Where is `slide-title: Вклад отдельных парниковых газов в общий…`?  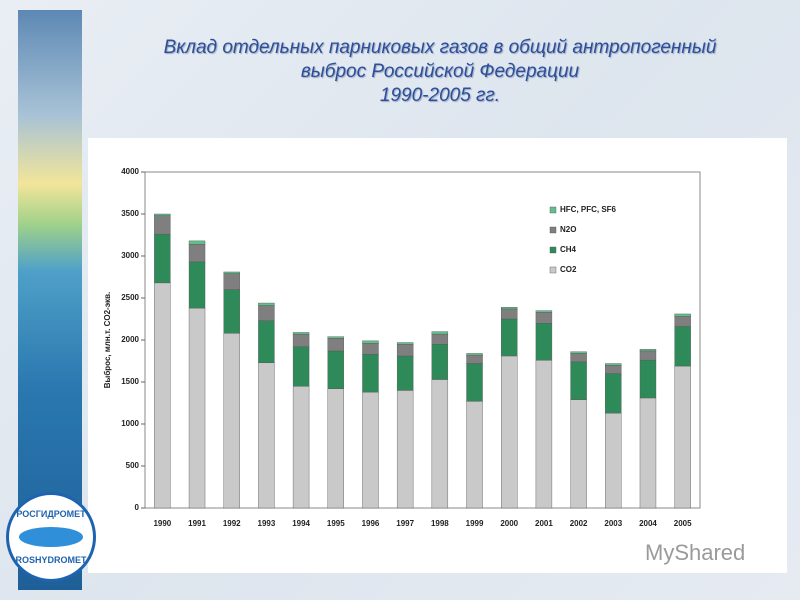
slide-title: Вклад отдельных парниковых газов в общий… is located at coordinates (440, 72).